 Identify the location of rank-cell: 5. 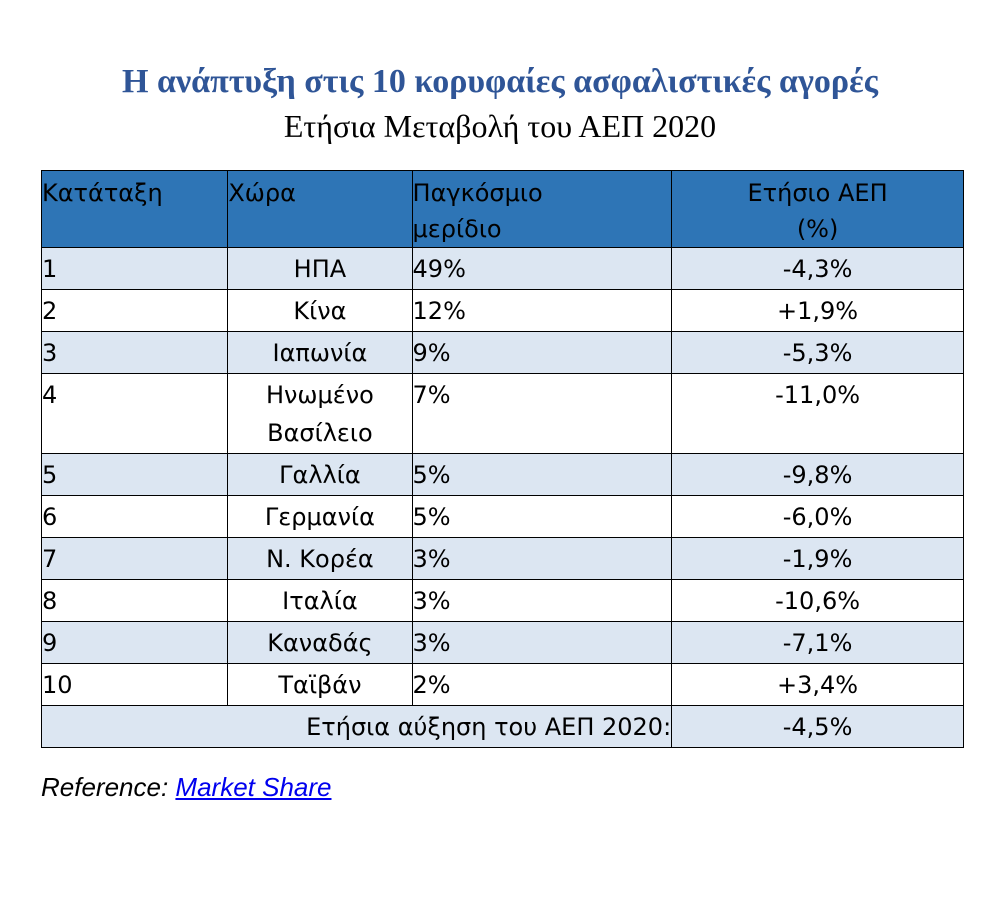
(134, 474).